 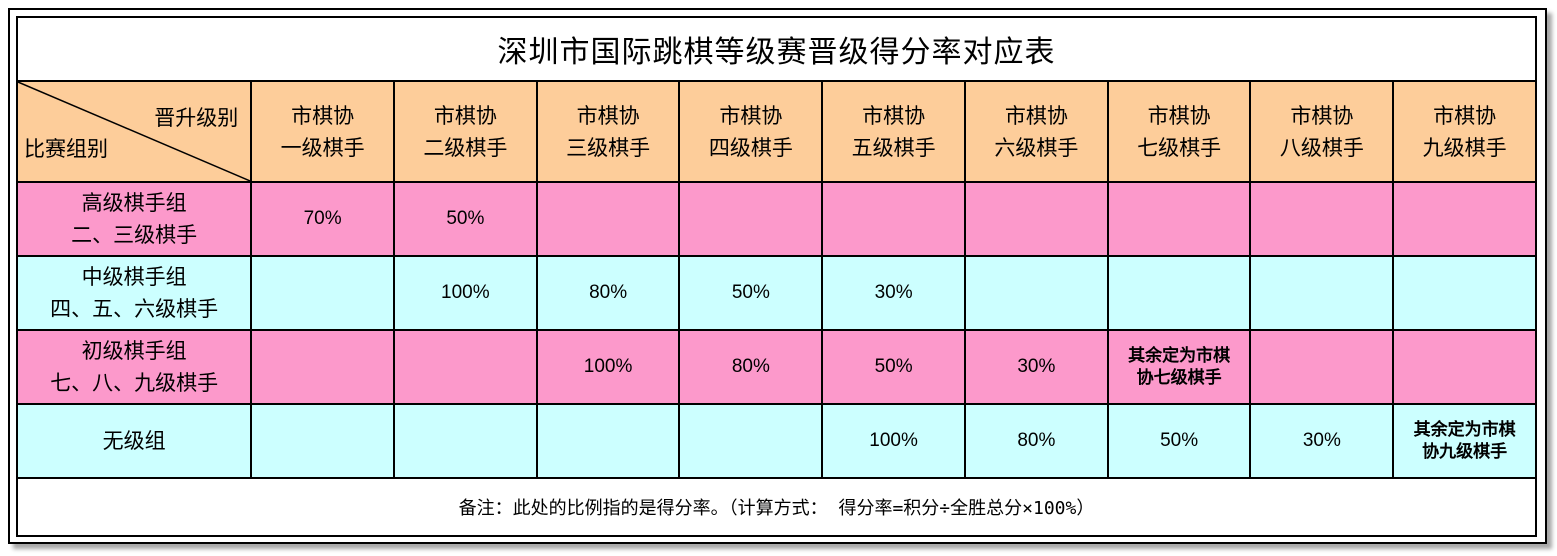 I want to click on table-row: 无级组 100% 80% 50% 30% 其余定为市棋 协九级棋手, so click(x=776, y=441).